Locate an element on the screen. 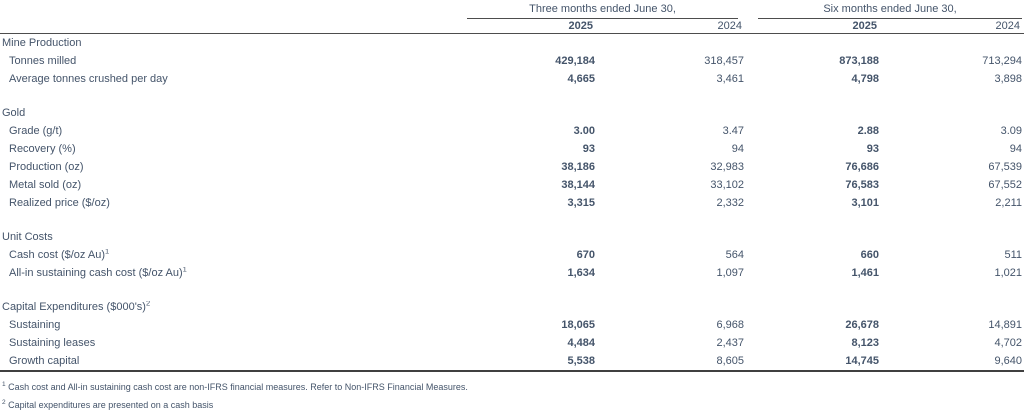 Image resolution: width=1024 pixels, height=411 pixels. section-header-row: Unit Costs is located at coordinates (512, 237).